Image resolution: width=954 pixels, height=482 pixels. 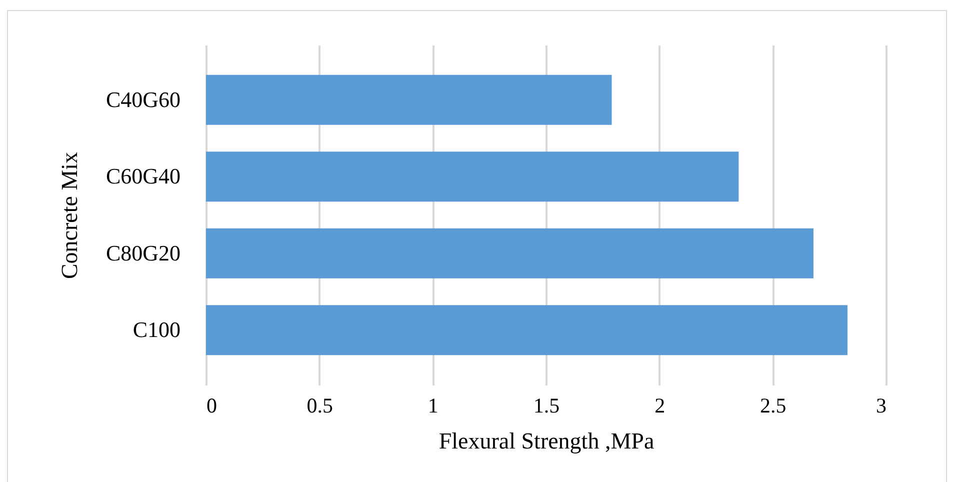 I want to click on x-tick-label: 1, so click(x=433, y=406).